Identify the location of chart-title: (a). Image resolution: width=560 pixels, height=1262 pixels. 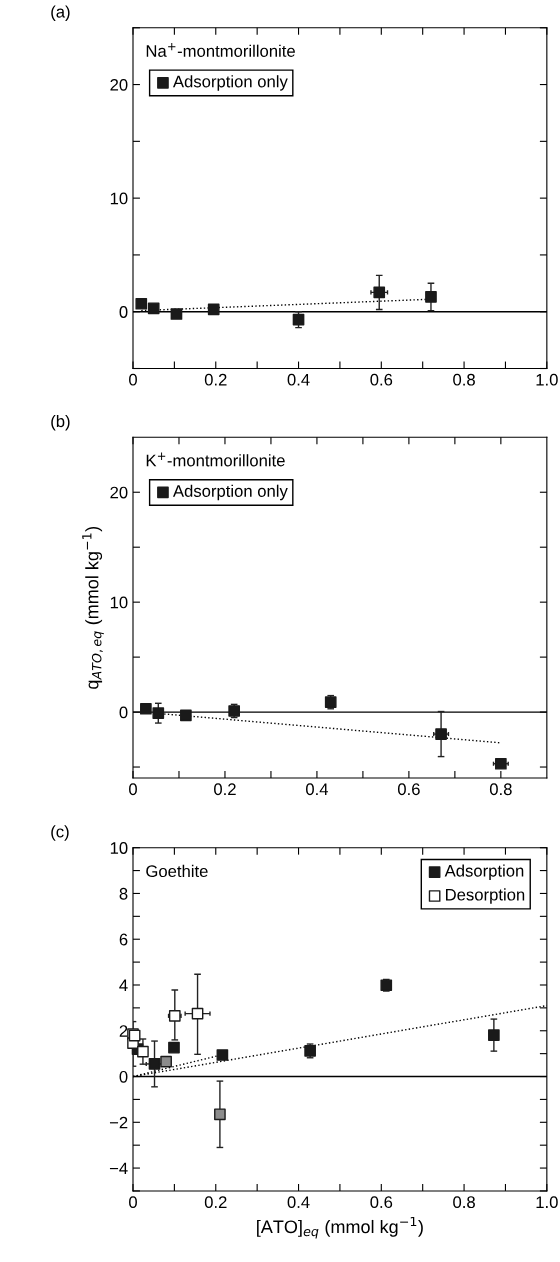
(60, 13).